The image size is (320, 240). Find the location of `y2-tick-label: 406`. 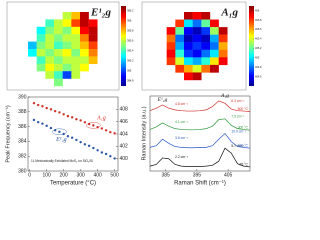

y2-tick-label: 406 is located at coordinates (124, 122).